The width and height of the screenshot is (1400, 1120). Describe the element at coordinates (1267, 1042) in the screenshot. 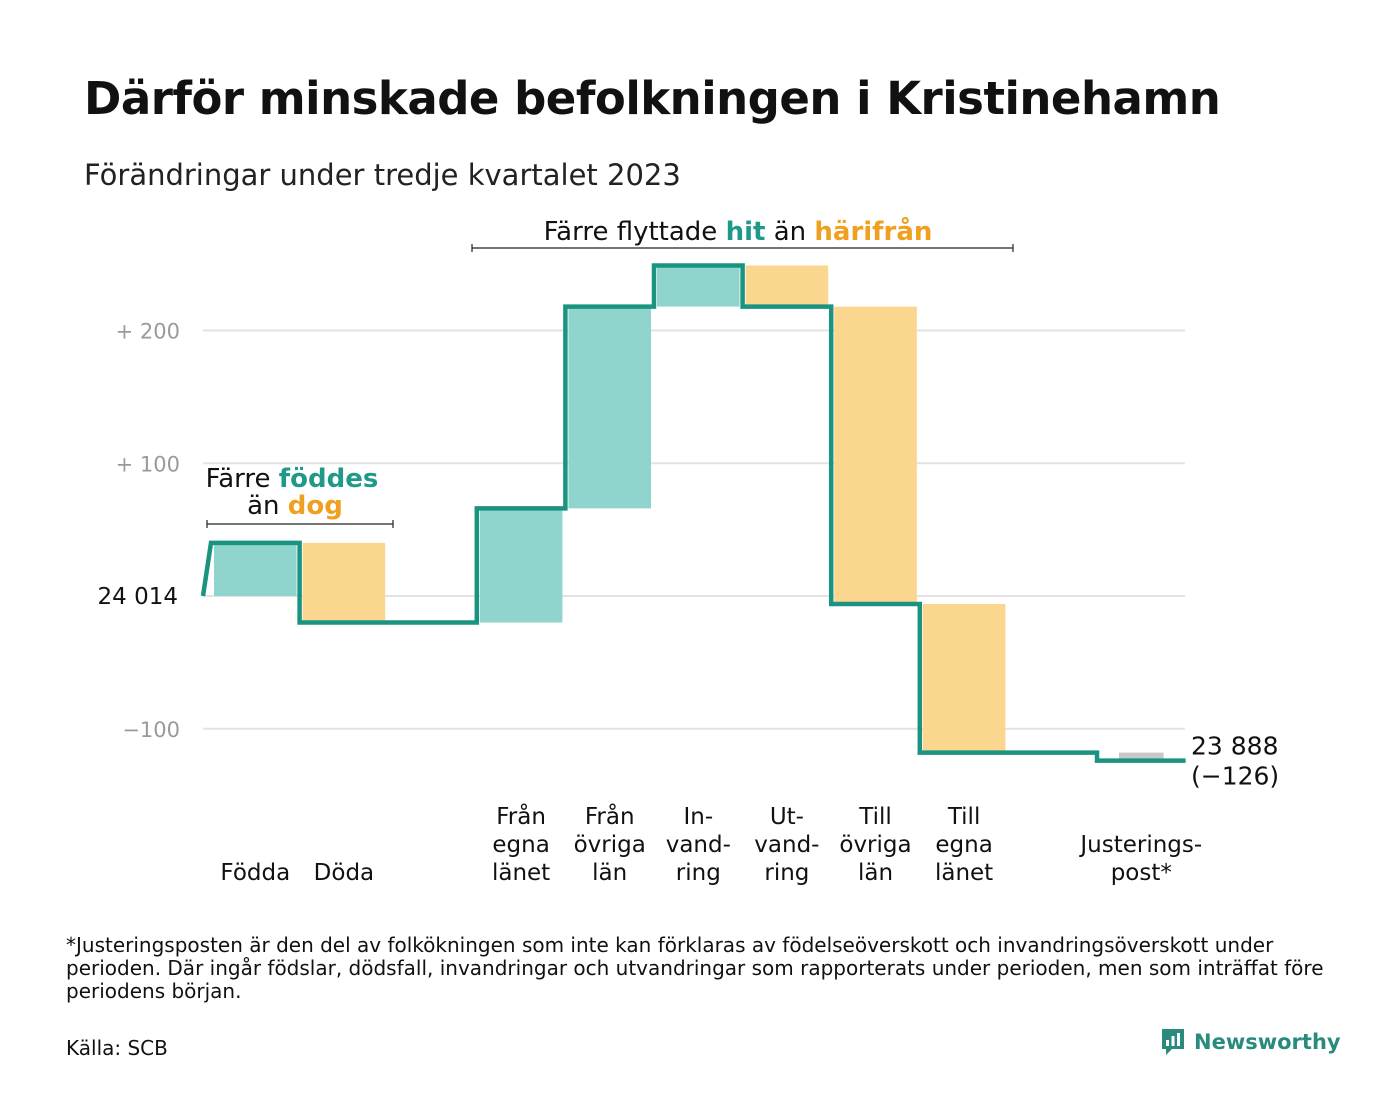

I see `brand-name: Newsworthy` at that location.